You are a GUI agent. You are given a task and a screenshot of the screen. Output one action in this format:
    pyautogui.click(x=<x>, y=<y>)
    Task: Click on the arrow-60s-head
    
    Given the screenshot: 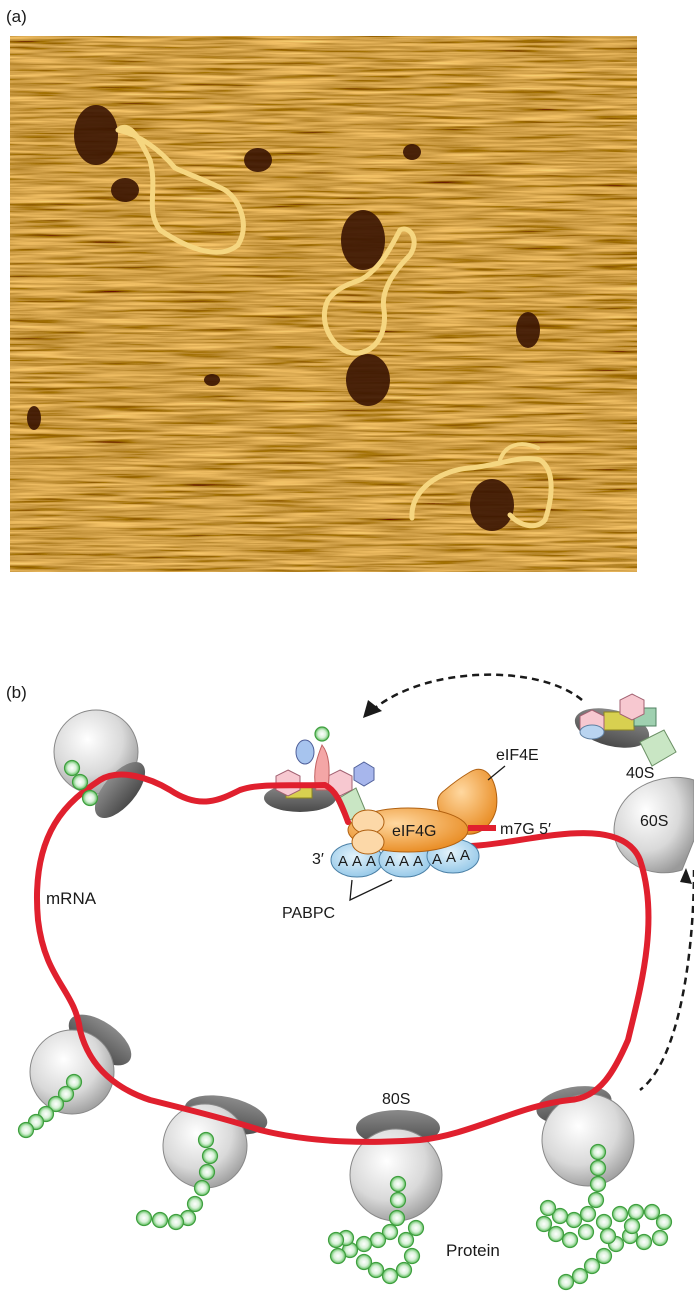 What is the action you would take?
    pyautogui.click(x=686, y=876)
    